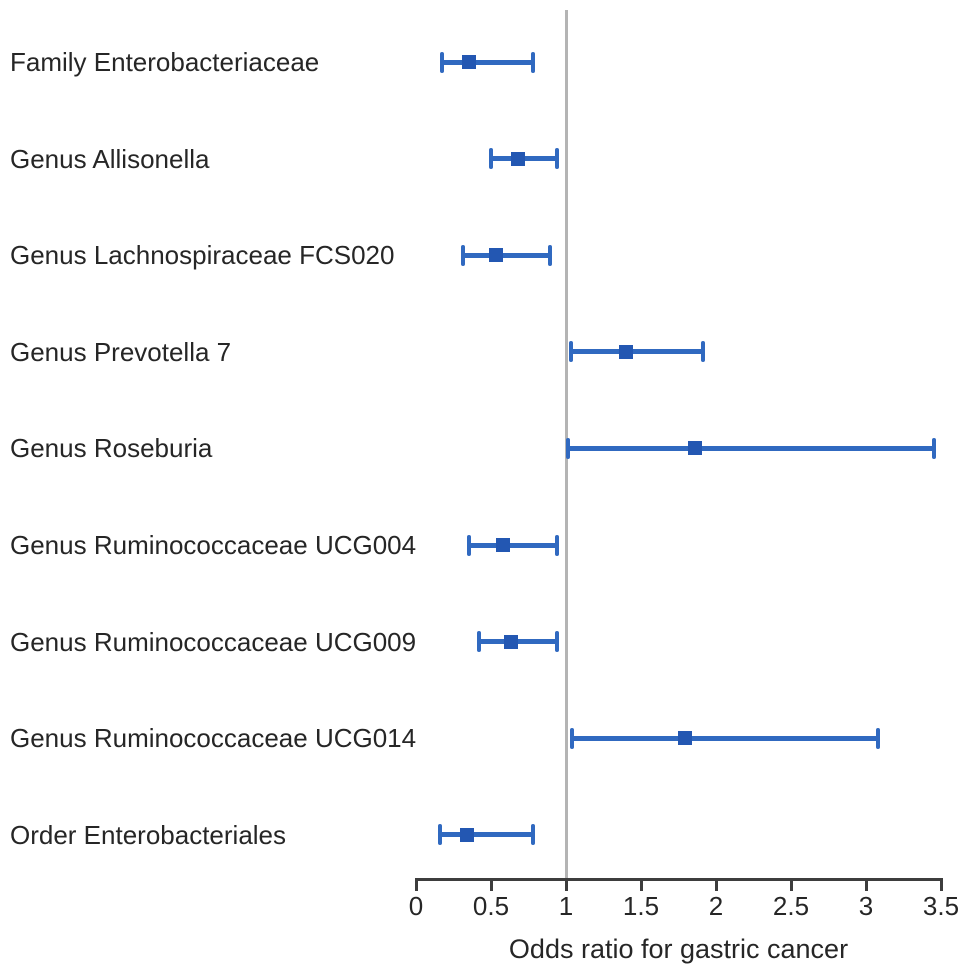  I want to click on x-axis-tick-label: 3.5, so click(941, 906).